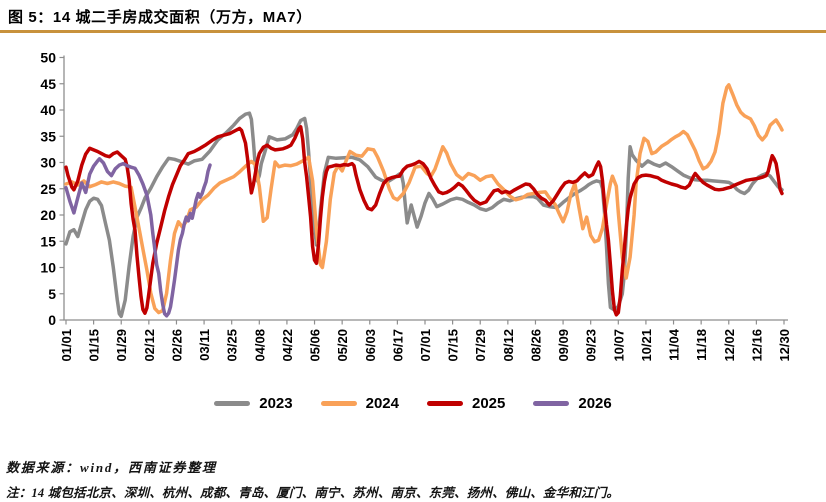  Describe the element at coordinates (535, 345) in the screenshot. I see `x-tick-label: 08/26` at that location.